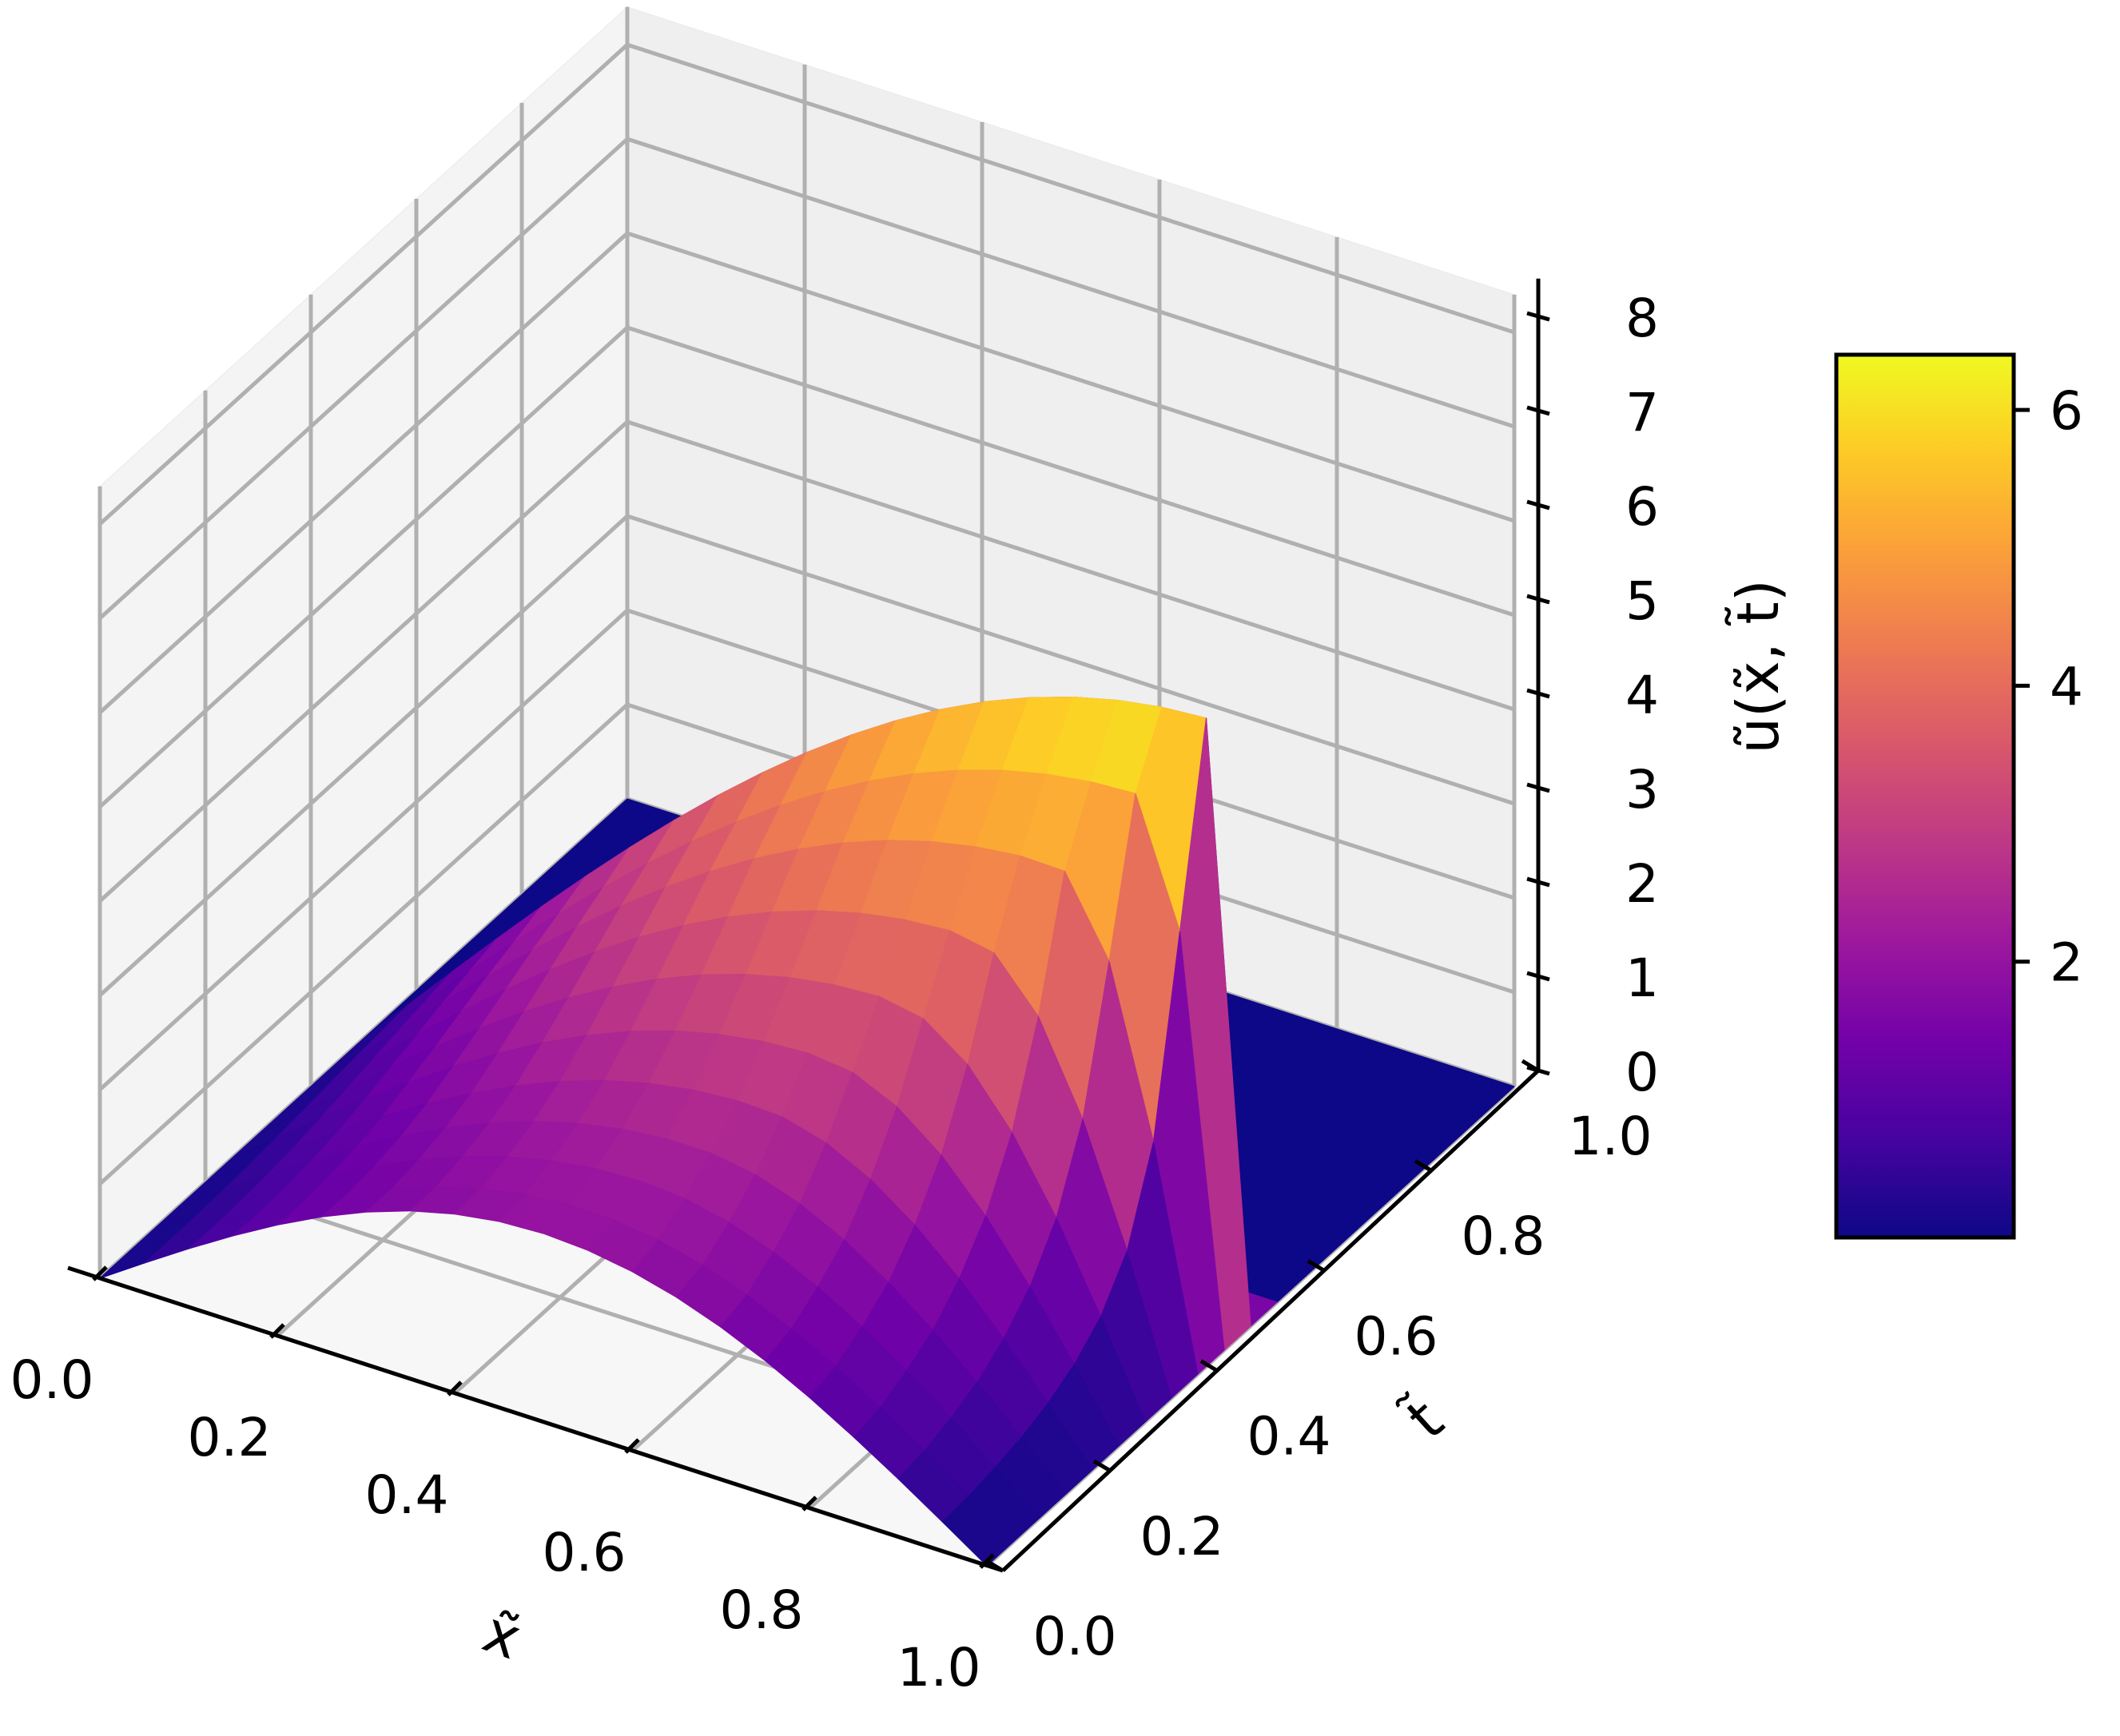  Describe the element at coordinates (503, 1635) in the screenshot. I see `x-axis-label: x̃` at that location.